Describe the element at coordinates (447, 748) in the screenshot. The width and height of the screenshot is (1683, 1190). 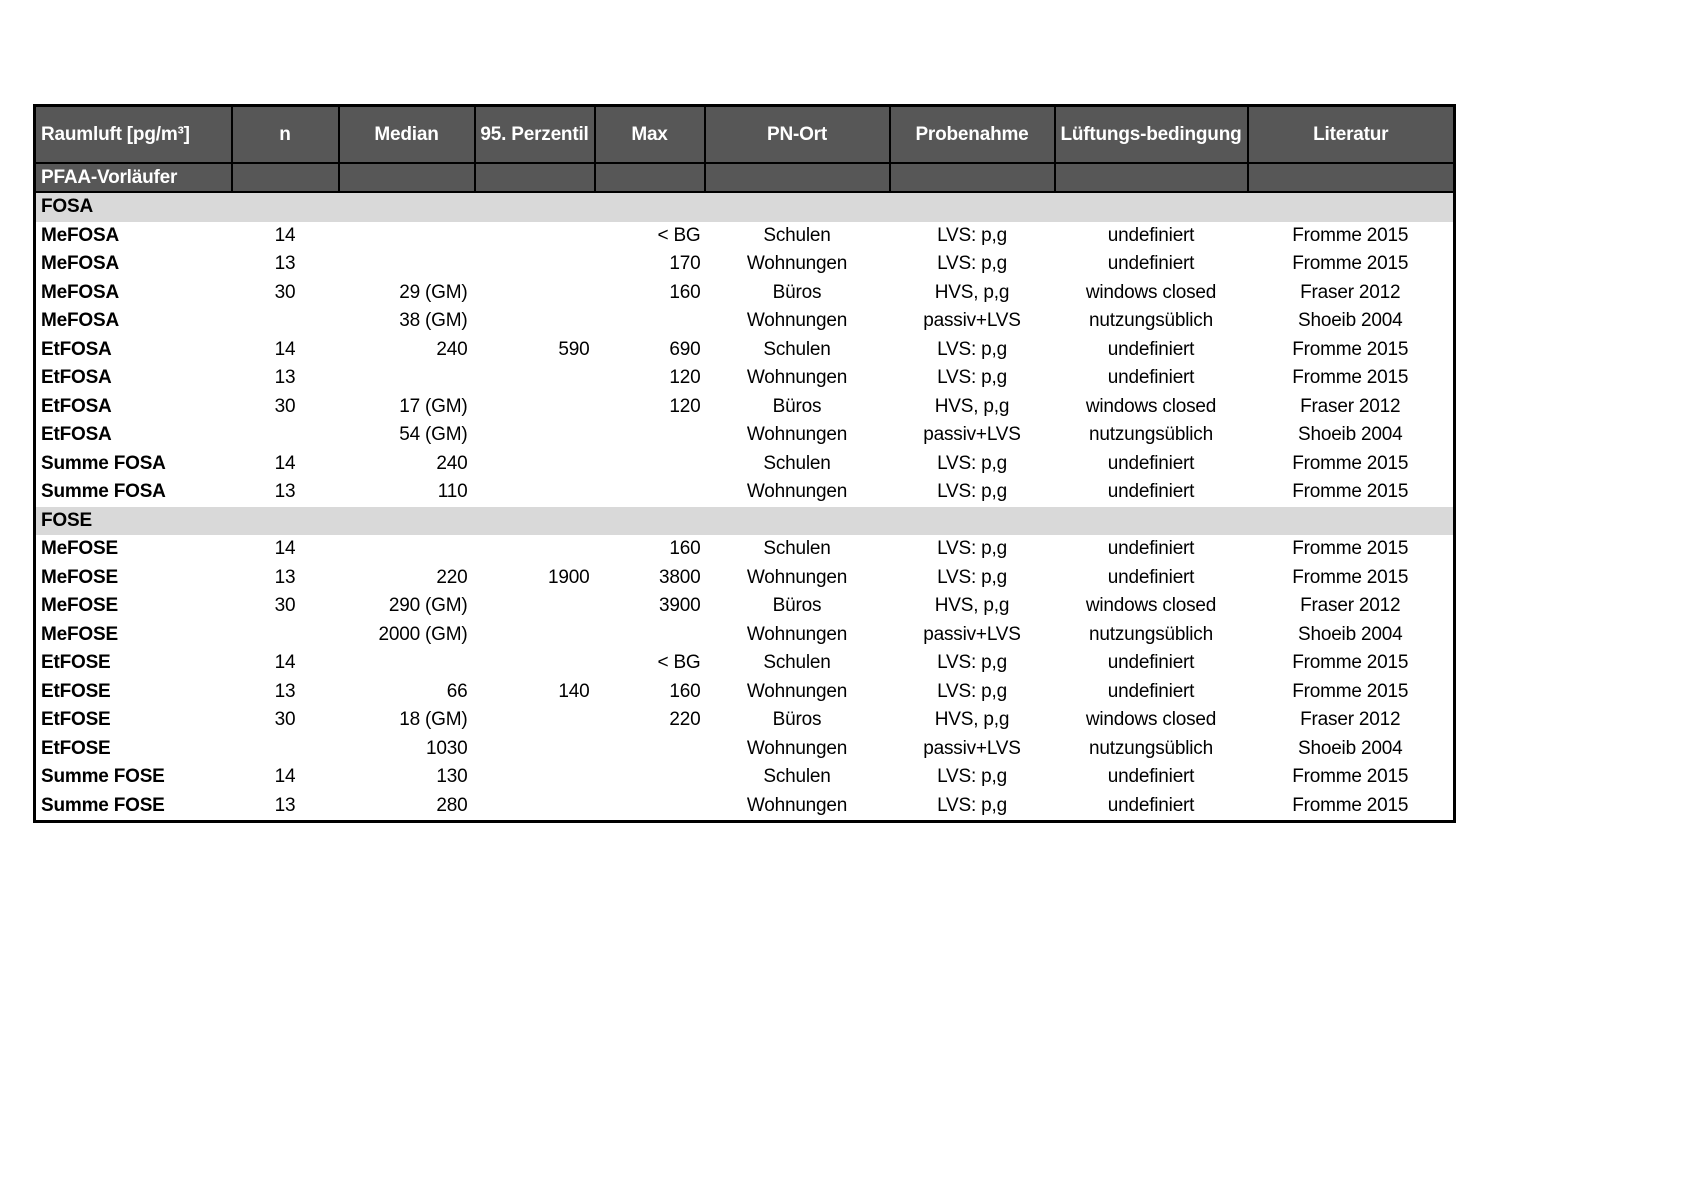
I see `cell-median: 1030` at that location.